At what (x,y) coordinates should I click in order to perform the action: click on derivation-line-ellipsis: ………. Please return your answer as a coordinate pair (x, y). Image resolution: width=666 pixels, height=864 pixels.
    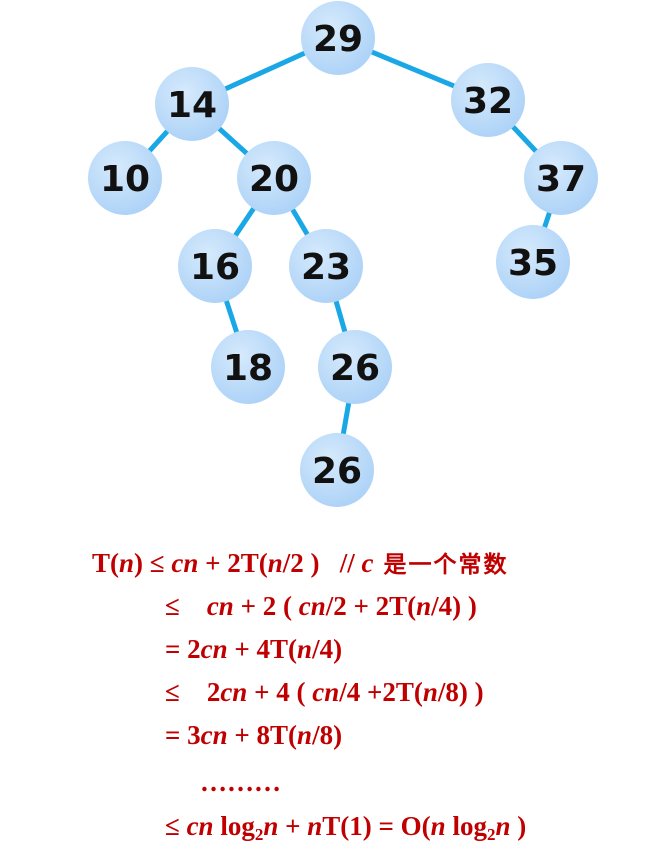
    Looking at the image, I should click on (240, 782).